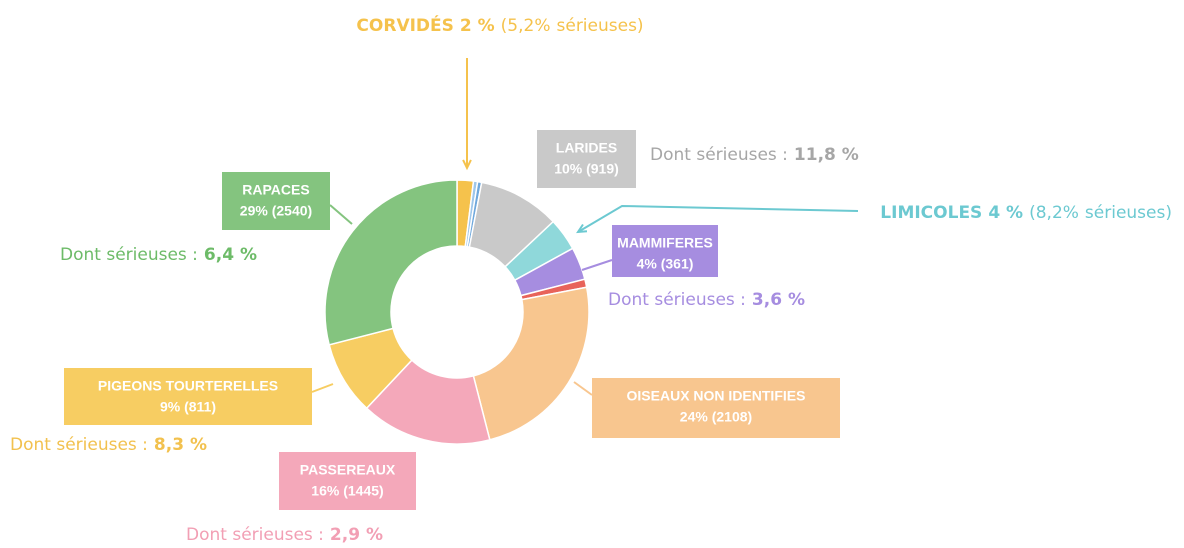 The width and height of the screenshot is (1184, 548). I want to click on serious-value: 8,3 %, so click(180, 445).